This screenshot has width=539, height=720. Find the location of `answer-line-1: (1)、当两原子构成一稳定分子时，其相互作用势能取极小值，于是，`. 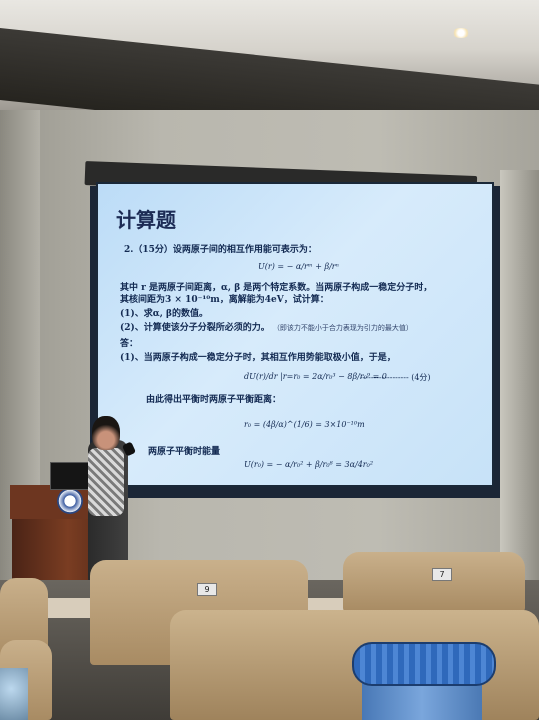

answer-line-1: (1)、当两原子构成一稳定分子时，其相互作用势能取极小值，于是， is located at coordinates (258, 358).